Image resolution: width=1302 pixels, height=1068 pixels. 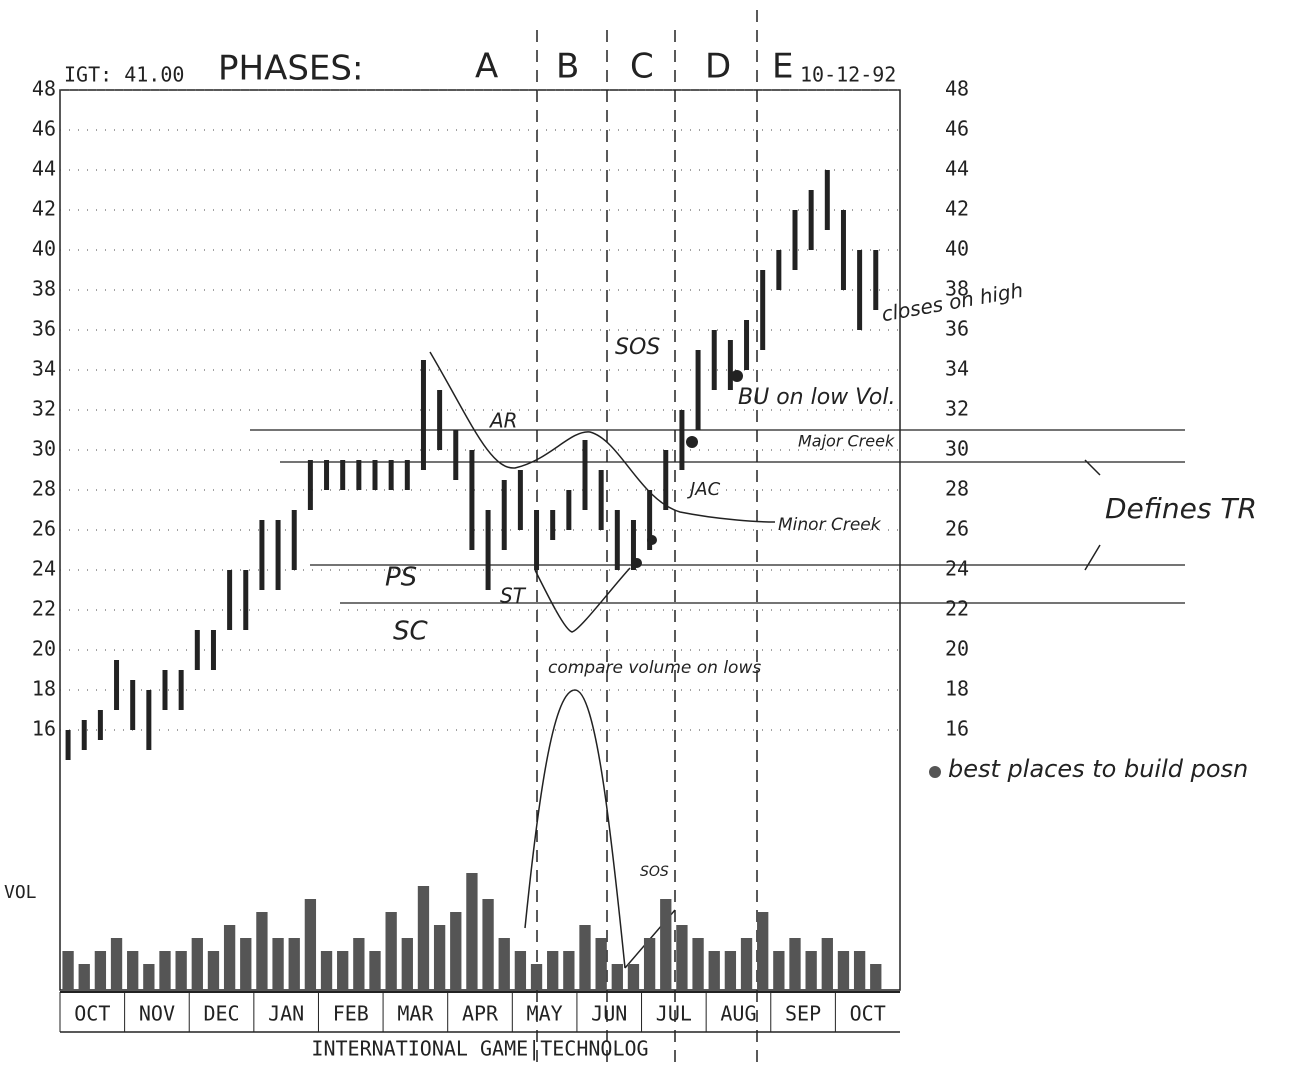 I want to click on y-tick-label: 38, so click(x=44, y=289).